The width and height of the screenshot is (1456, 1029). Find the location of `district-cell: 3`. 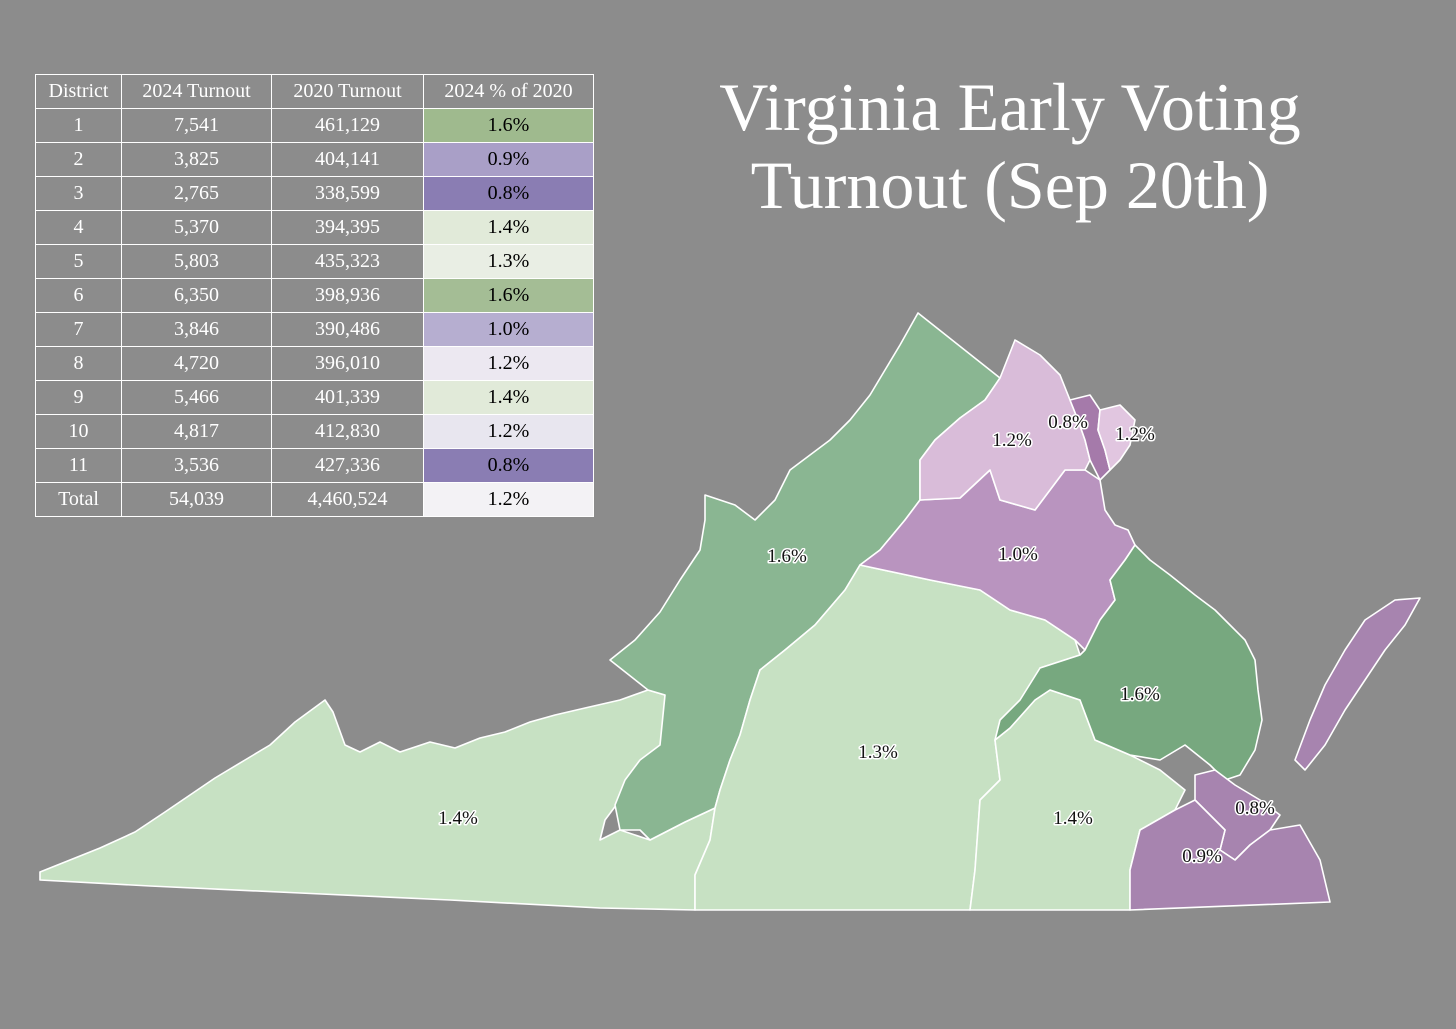

district-cell: 3 is located at coordinates (78, 193).